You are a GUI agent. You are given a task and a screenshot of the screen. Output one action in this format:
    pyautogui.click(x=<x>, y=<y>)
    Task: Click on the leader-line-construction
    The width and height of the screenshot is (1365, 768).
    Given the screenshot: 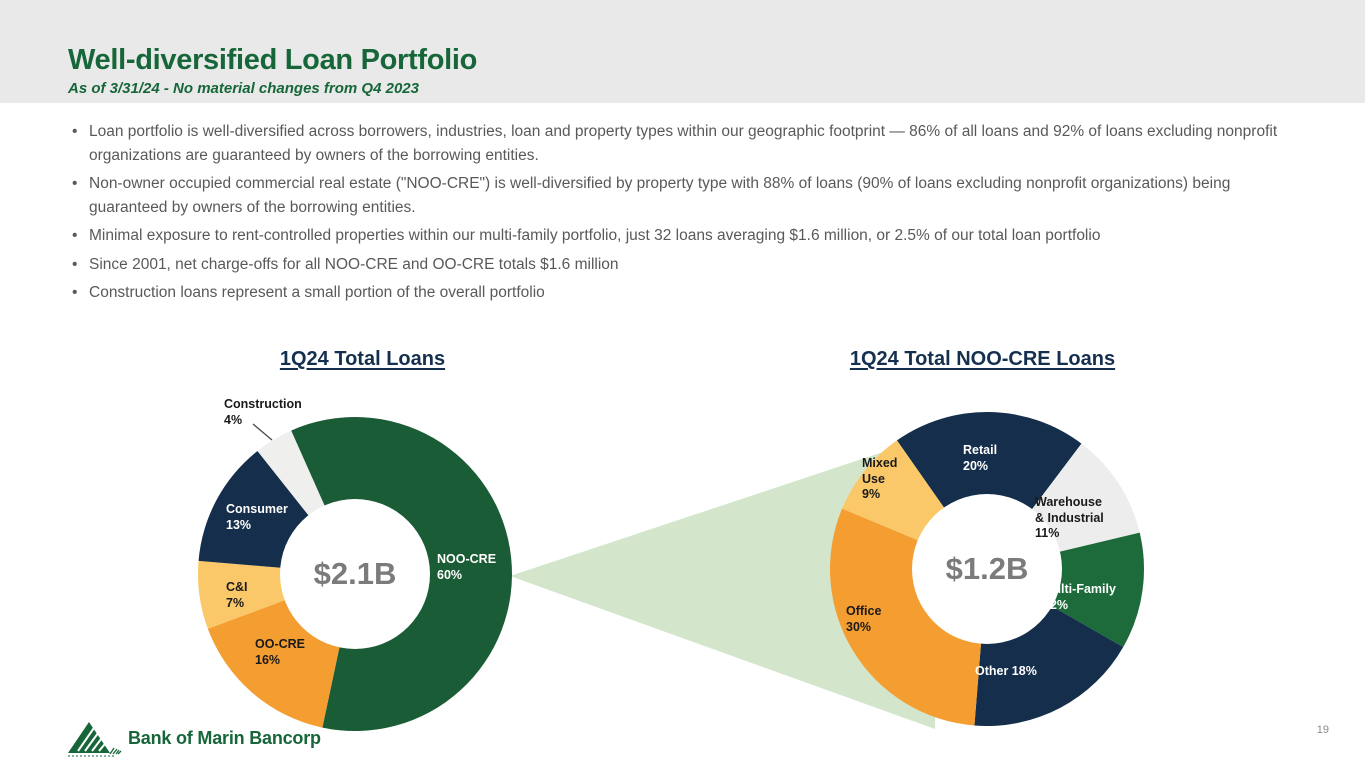 What is the action you would take?
    pyautogui.click(x=262, y=432)
    